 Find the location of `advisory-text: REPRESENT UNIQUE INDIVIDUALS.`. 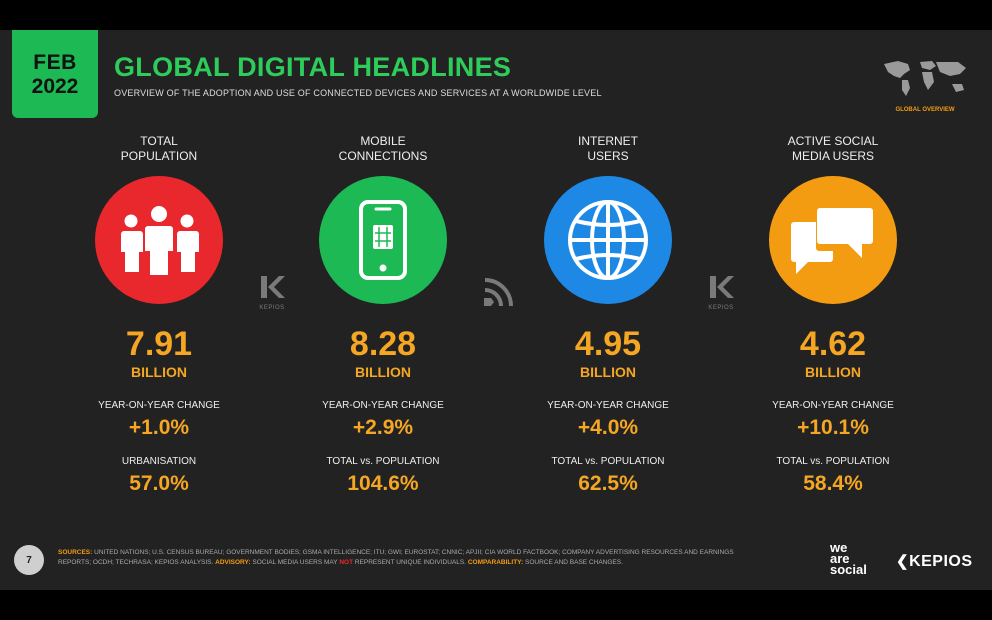

advisory-text: REPRESENT UNIQUE INDIVIDUALS. is located at coordinates (410, 562).